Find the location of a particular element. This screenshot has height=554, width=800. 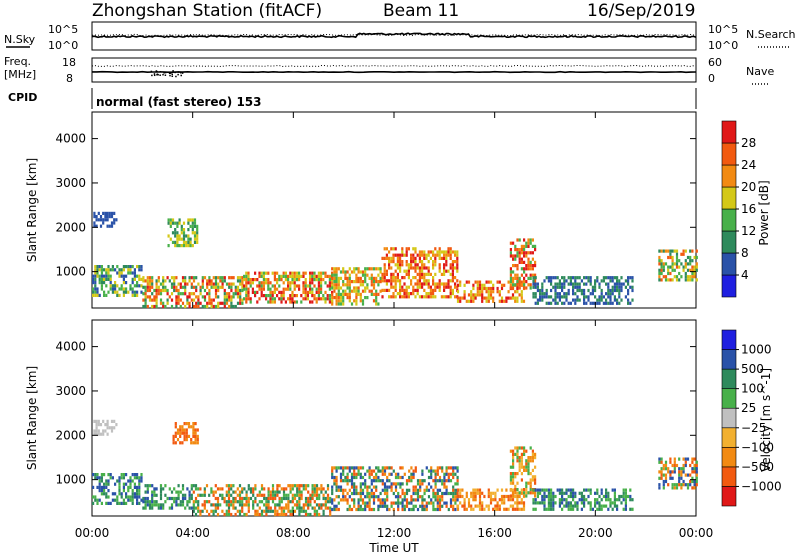

x-tick-label: 12:00 is located at coordinates (394, 533).